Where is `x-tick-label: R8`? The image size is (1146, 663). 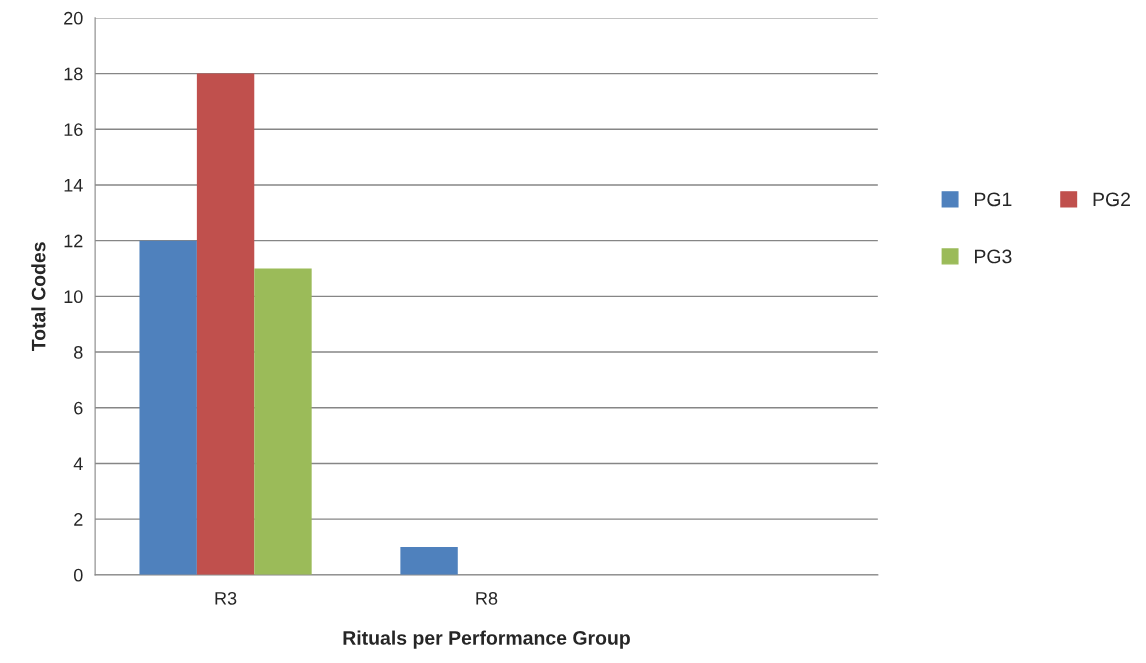
x-tick-label: R8 is located at coordinates (487, 598).